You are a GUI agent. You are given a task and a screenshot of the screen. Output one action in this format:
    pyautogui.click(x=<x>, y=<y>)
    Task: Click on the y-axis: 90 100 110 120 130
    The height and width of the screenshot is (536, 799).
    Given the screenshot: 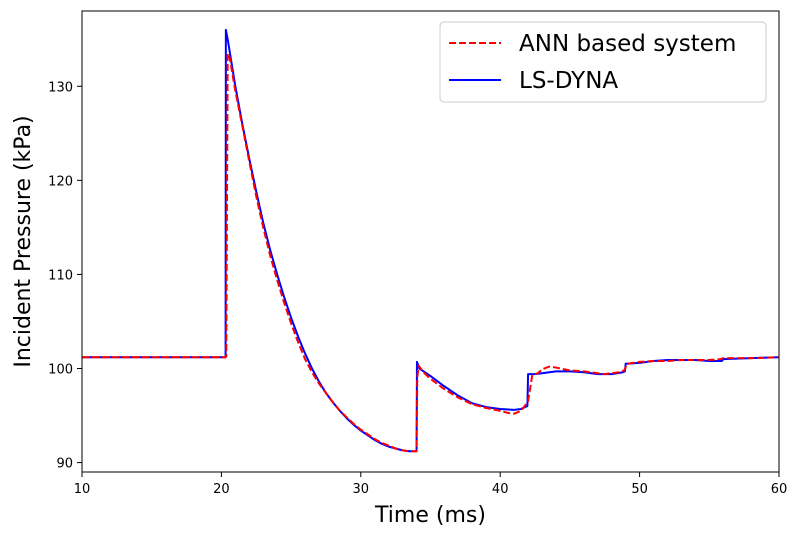 What is the action you would take?
    pyautogui.click(x=65, y=276)
    